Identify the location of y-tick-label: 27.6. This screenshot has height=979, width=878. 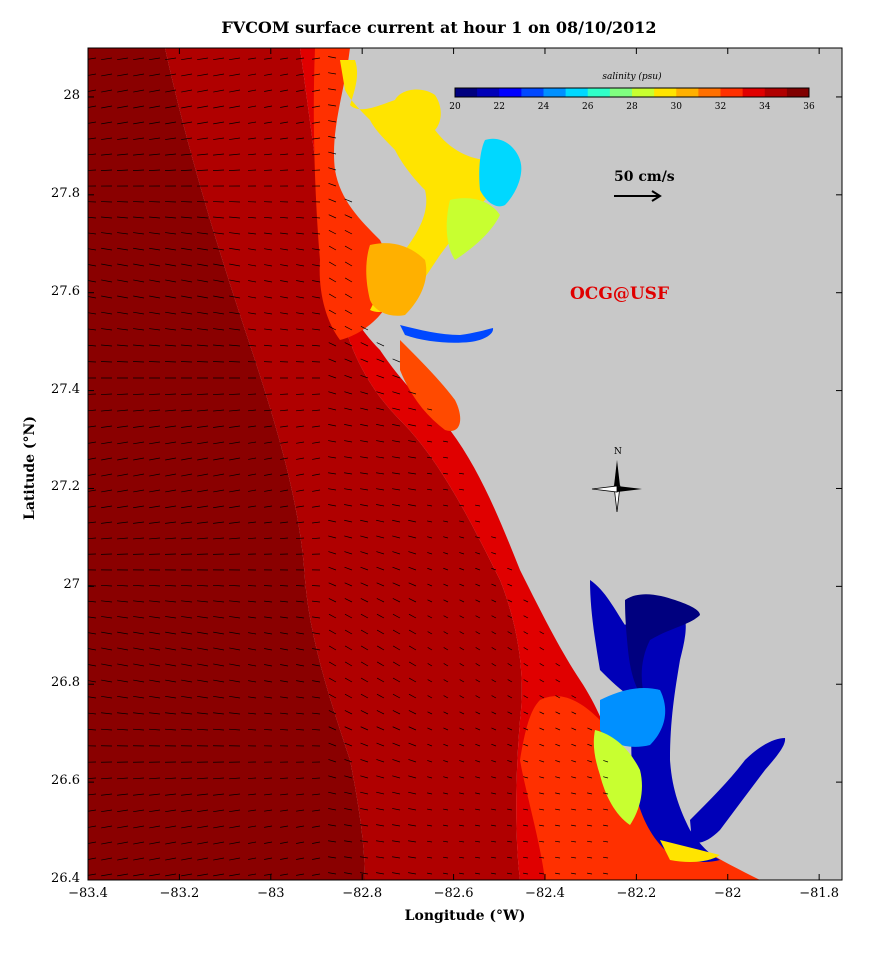
(65, 291).